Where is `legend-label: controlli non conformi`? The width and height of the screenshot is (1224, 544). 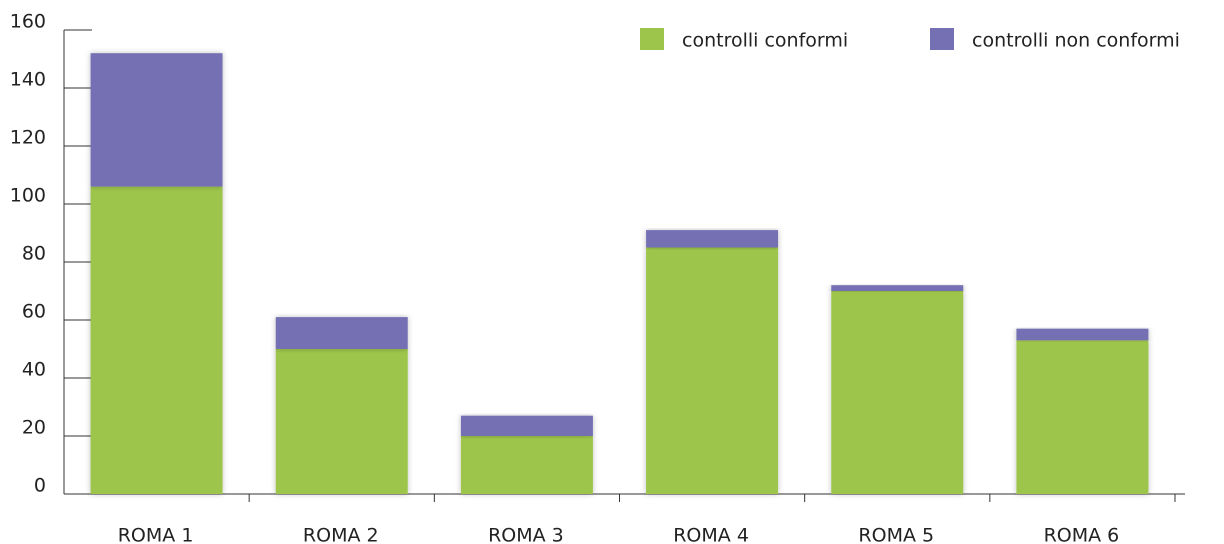
legend-label: controlli non conformi is located at coordinates (1076, 41).